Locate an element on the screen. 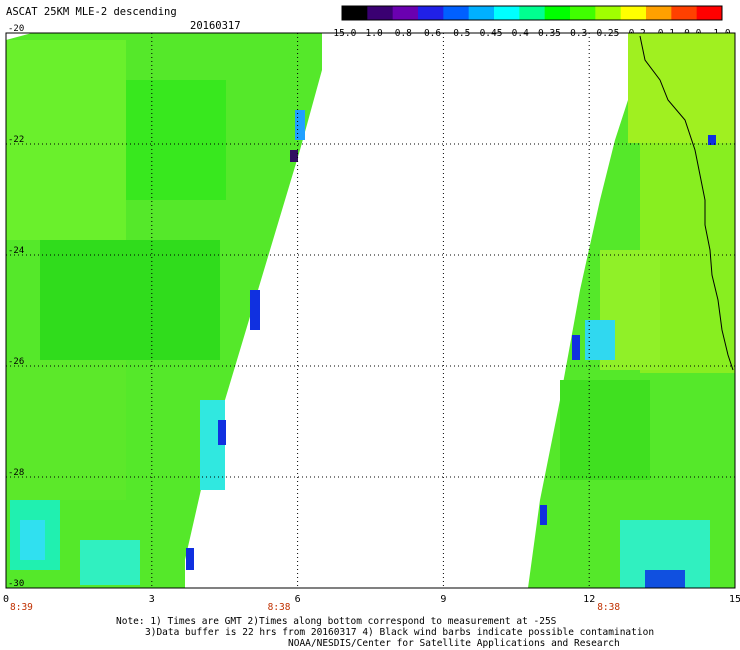 This screenshot has width=740, height=650. x-tick-label: 6 is located at coordinates (298, 599).